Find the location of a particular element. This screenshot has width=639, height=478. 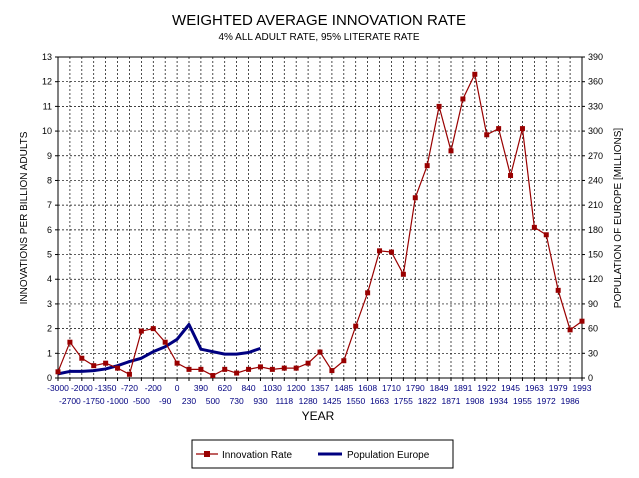

x-tick-label: 930 is located at coordinates (260, 401).